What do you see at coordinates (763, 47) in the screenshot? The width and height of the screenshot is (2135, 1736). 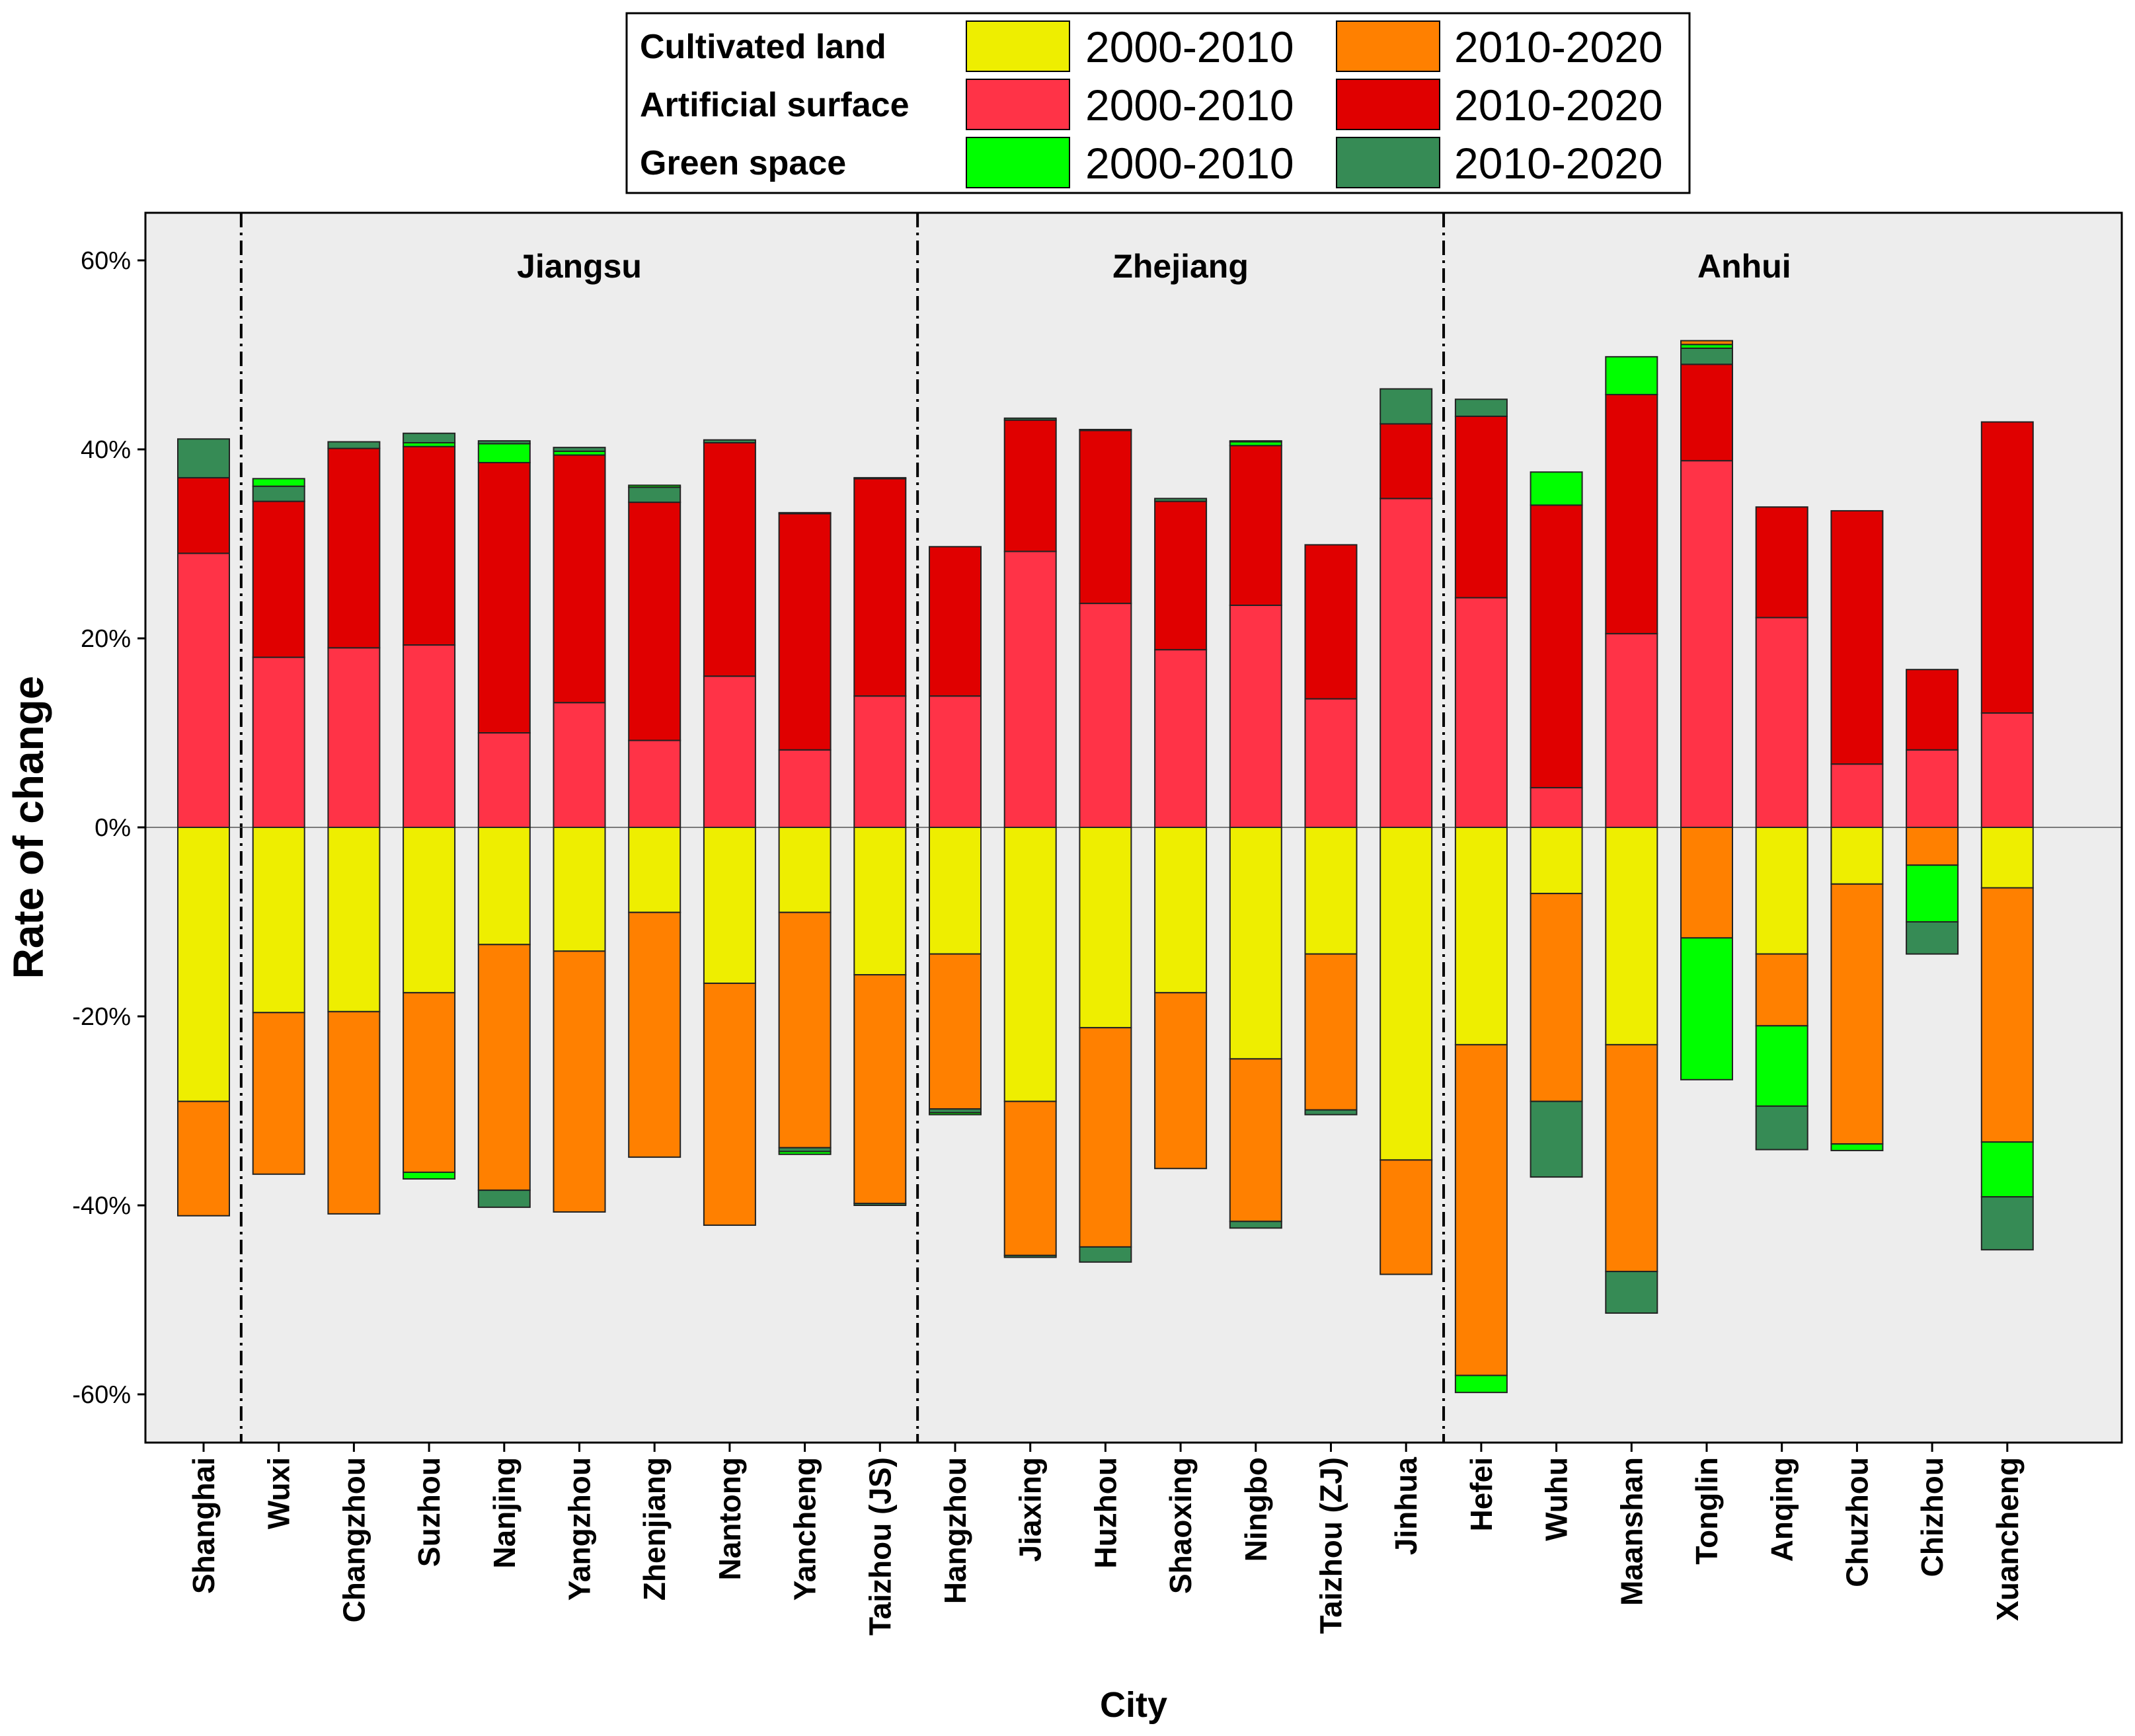 I see `legend-row-label: Cultivated land` at bounding box center [763, 47].